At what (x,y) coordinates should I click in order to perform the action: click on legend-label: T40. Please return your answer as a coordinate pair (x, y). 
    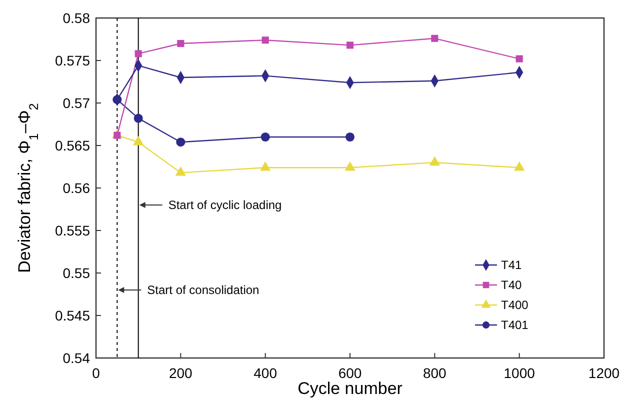
    Looking at the image, I should click on (511, 285).